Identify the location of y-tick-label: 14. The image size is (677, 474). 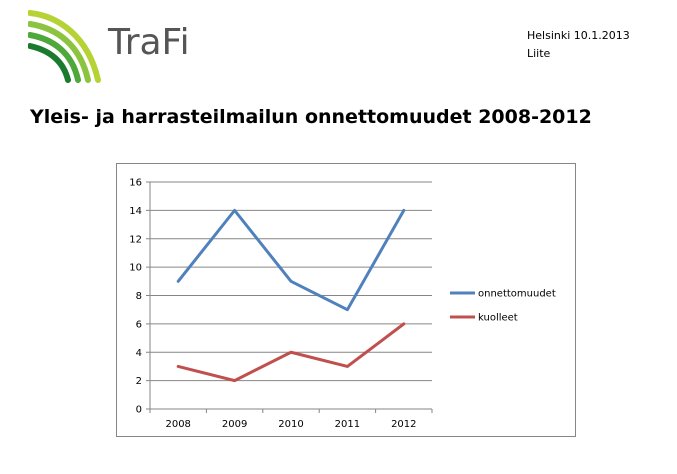
(135, 211).